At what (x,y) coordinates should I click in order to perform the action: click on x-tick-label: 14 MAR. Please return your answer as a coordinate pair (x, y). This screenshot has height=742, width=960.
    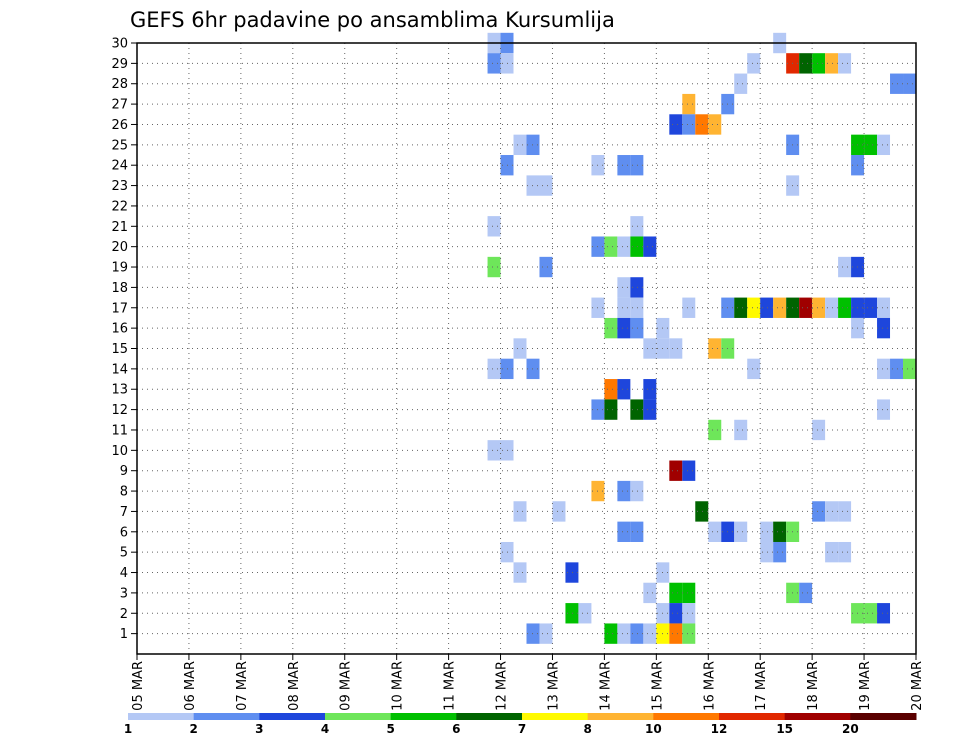
    Looking at the image, I should click on (605, 686).